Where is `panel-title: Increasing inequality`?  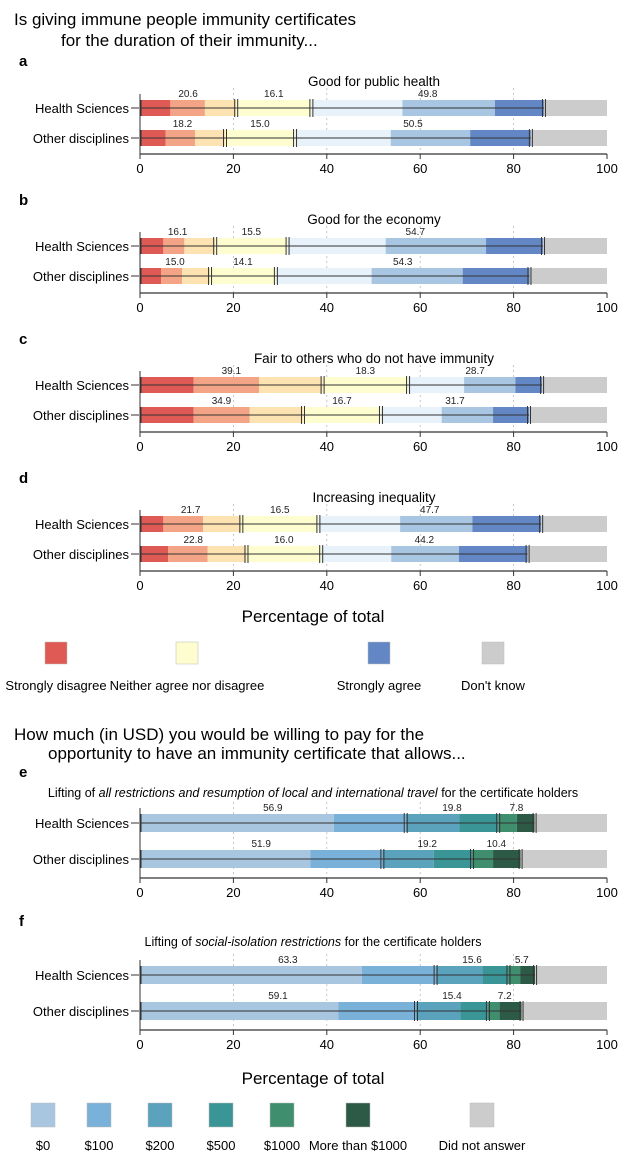 panel-title: Increasing inequality is located at coordinates (373, 497).